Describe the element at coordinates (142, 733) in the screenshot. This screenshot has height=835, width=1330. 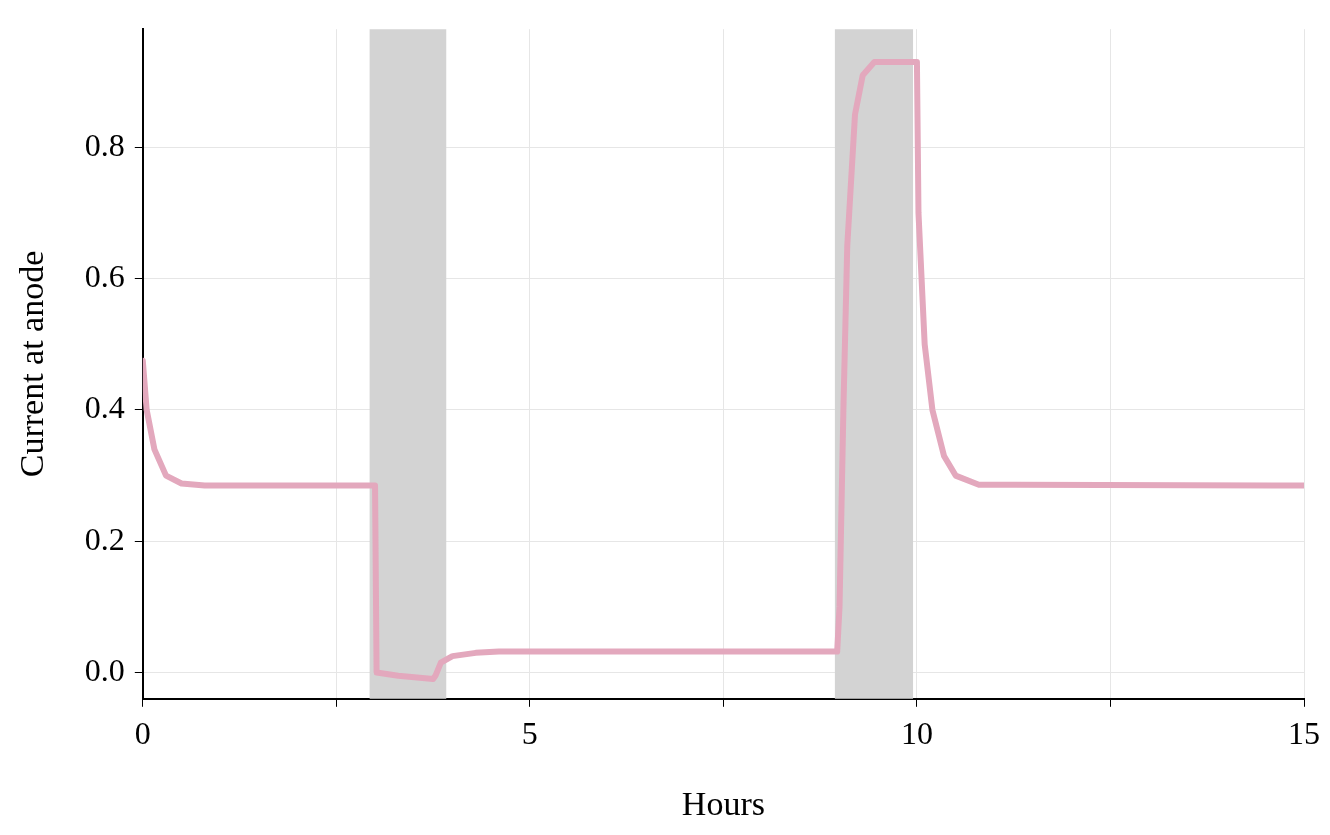
I see `x-tick-label: 0` at that location.